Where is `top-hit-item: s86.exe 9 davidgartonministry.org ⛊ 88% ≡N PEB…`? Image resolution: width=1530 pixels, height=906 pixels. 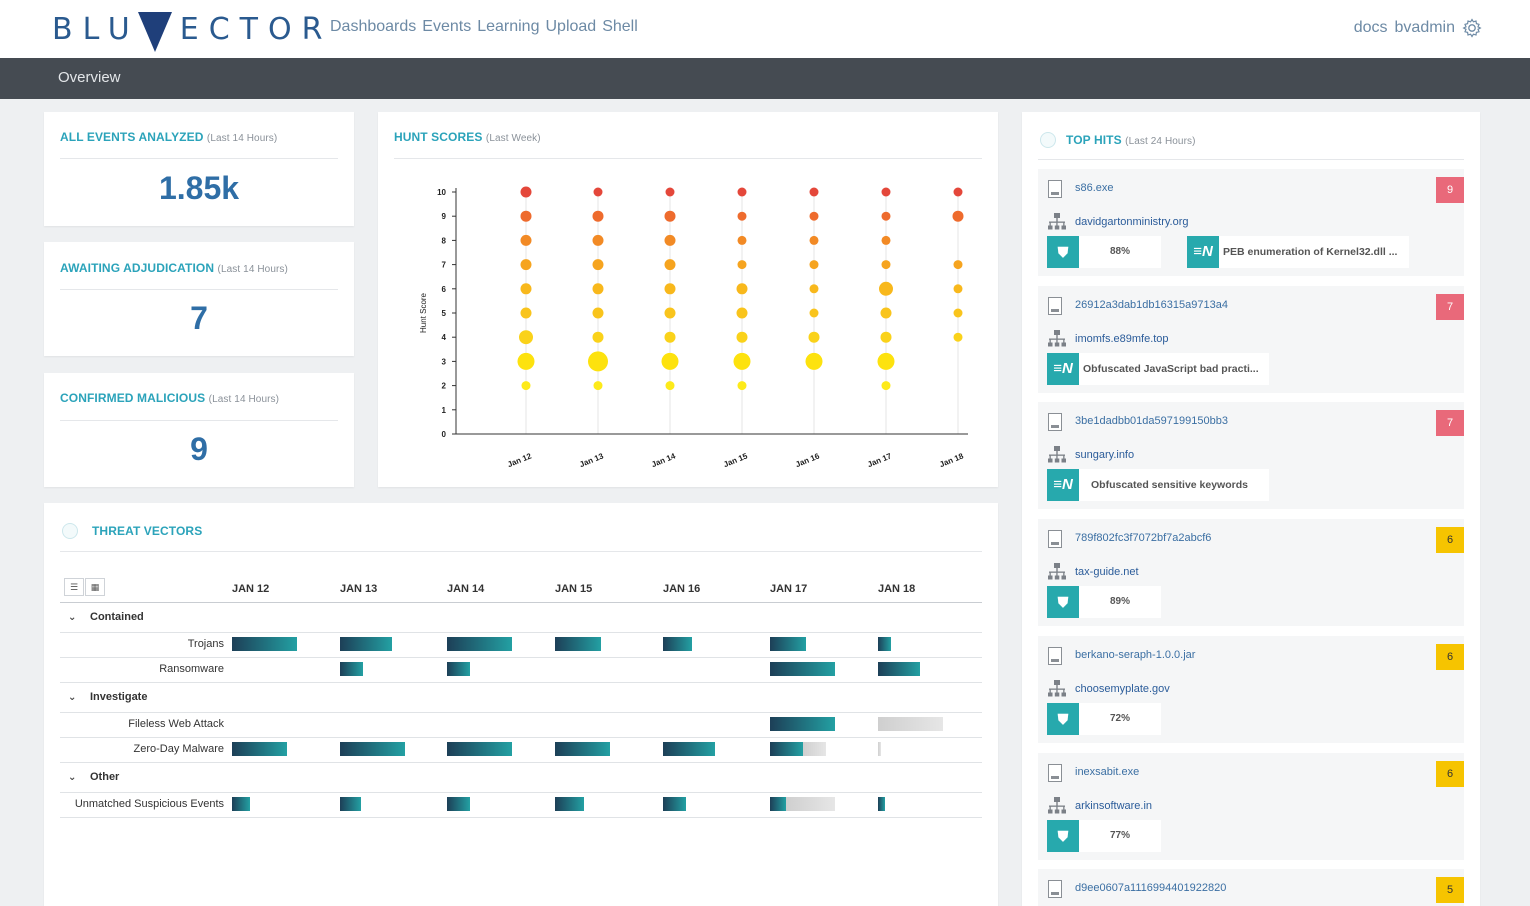
top-hit-item: s86.exe 9 davidgartonministry.org ⛊ 88% ≡N PEB… is located at coordinates (1251, 222).